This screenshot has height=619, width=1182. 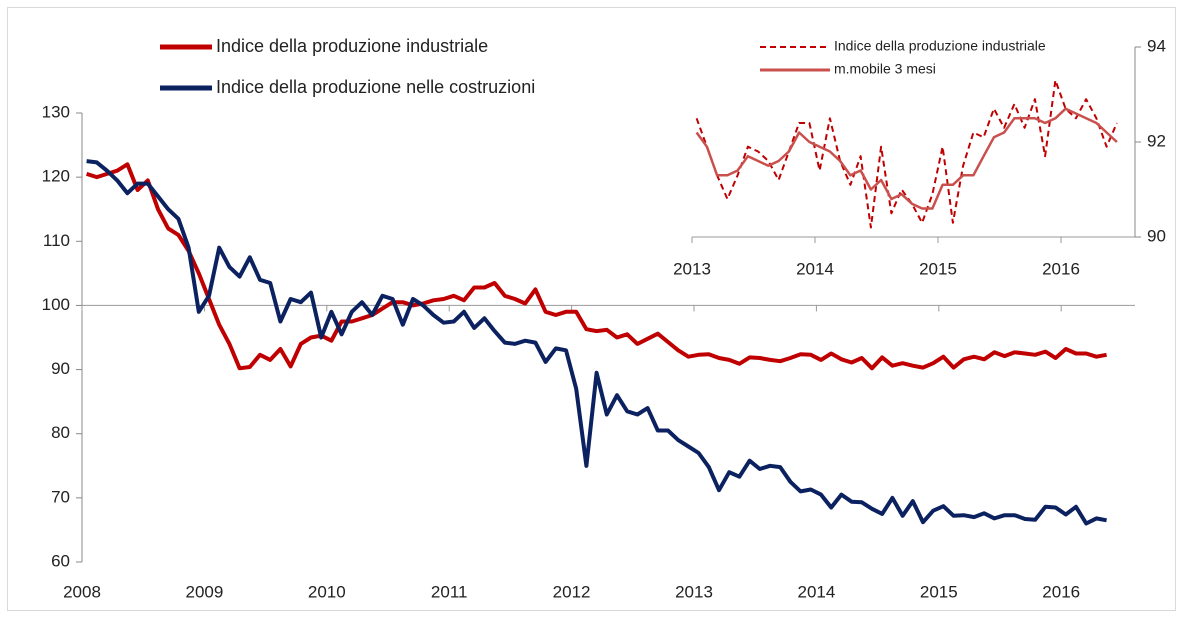 What do you see at coordinates (204, 591) in the screenshot?
I see `x-tick-label: 2009` at bounding box center [204, 591].